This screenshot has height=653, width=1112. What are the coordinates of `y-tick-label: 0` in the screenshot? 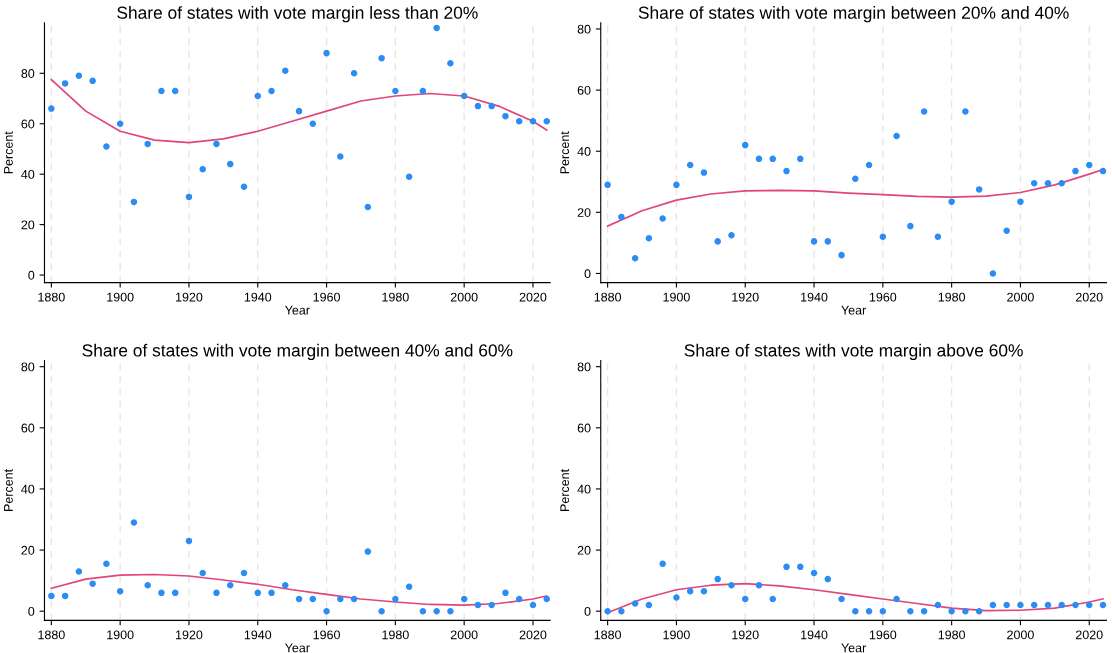 It's located at (587, 611).